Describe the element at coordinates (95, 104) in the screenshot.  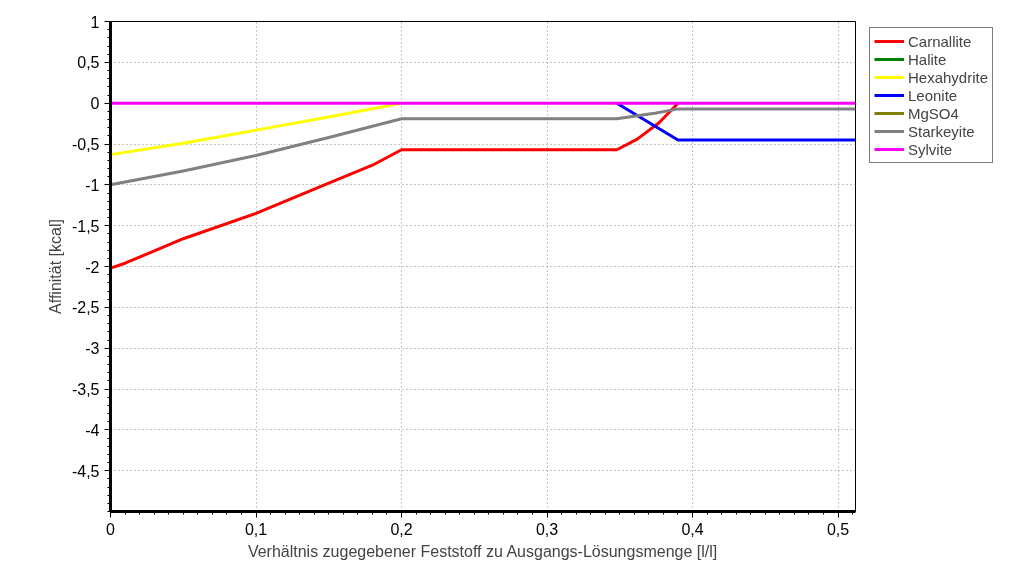
I see `y-tick-label: 0` at that location.